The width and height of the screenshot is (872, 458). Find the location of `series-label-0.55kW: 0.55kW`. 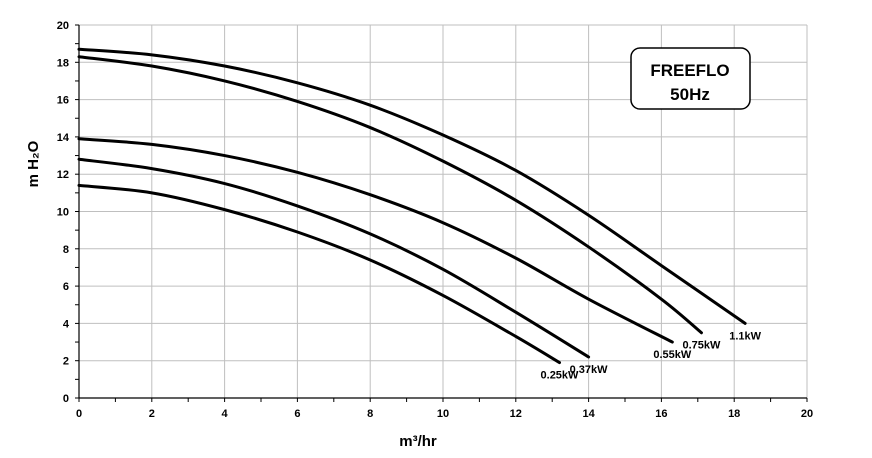

series-label-0.55kW: 0.55kW is located at coordinates (672, 355).